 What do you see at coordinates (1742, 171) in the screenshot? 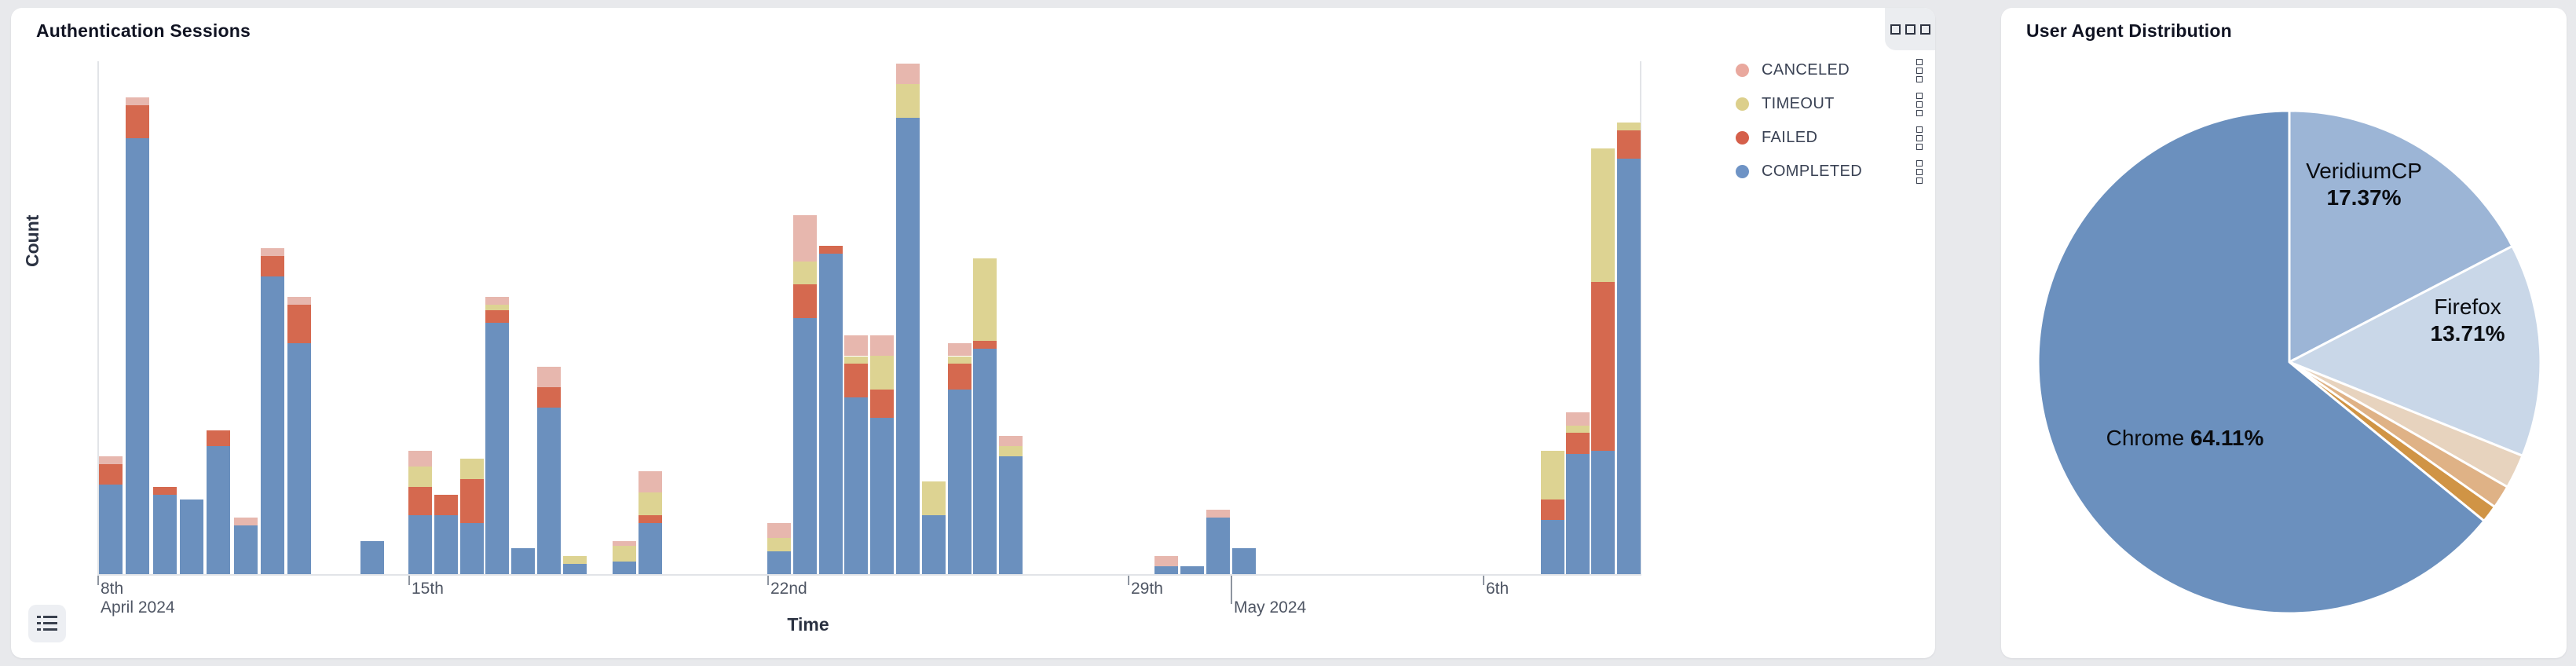
I see `legend-dot-icon` at bounding box center [1742, 171].